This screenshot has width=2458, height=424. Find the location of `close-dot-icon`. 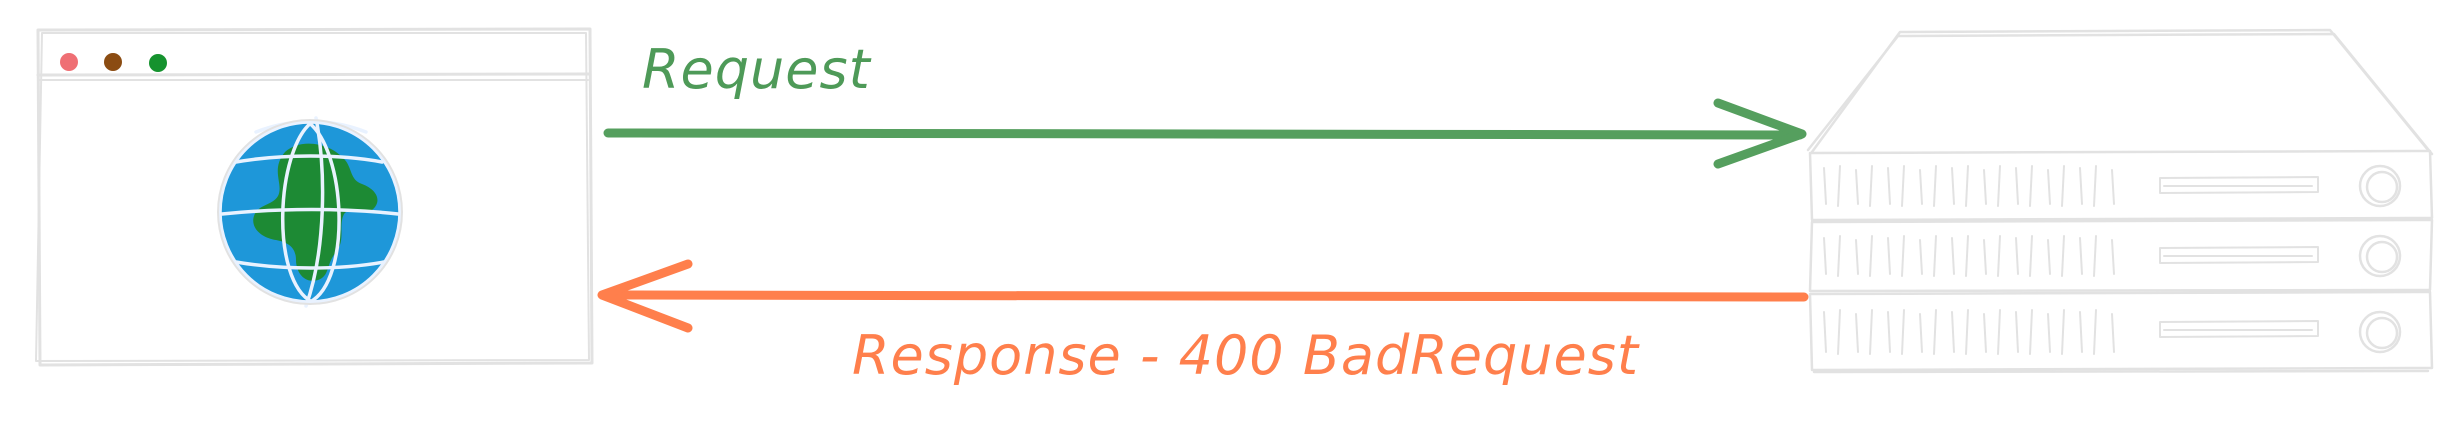

close-dot-icon is located at coordinates (69, 62).